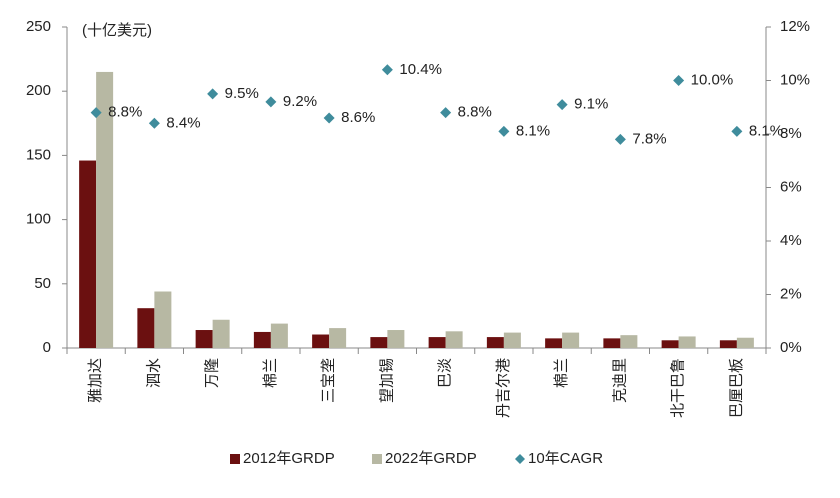 Image resolution: width=840 pixels, height=498 pixels. What do you see at coordinates (791, 240) in the screenshot?
I see `y2-tick-label: 4%` at bounding box center [791, 240].